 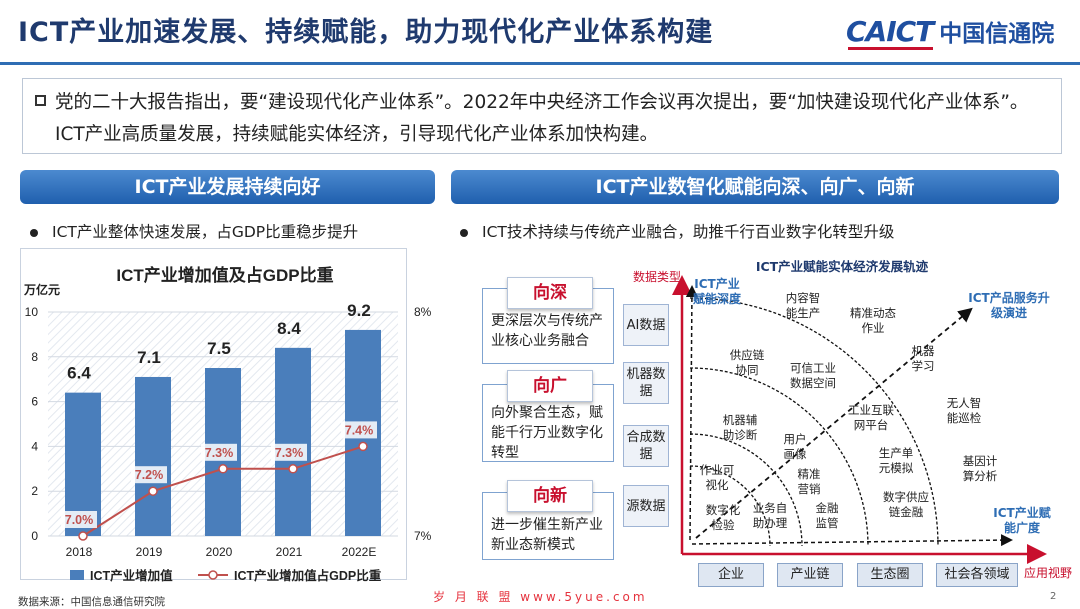 What do you see at coordinates (213, 575) in the screenshot?
I see `legend-line-marker` at bounding box center [213, 575].